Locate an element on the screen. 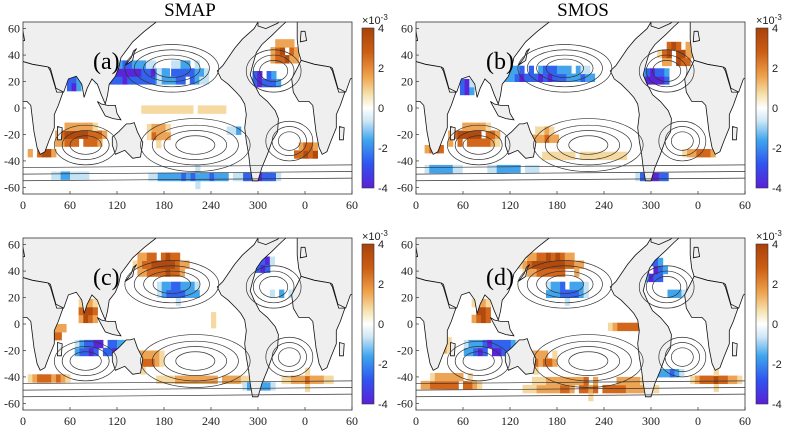 The image size is (800, 434). panel-label: (b) is located at coordinates (500, 62).